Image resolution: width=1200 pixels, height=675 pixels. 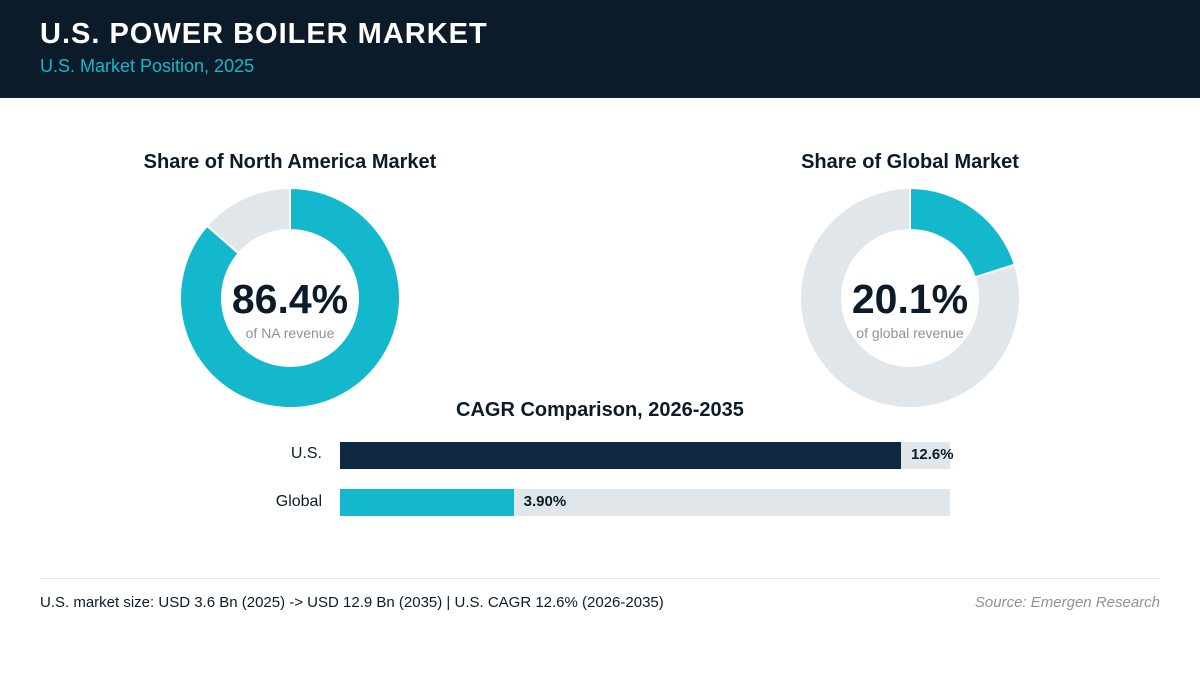 I want to click on na-donut-title: Share of North America Market, so click(x=290, y=162).